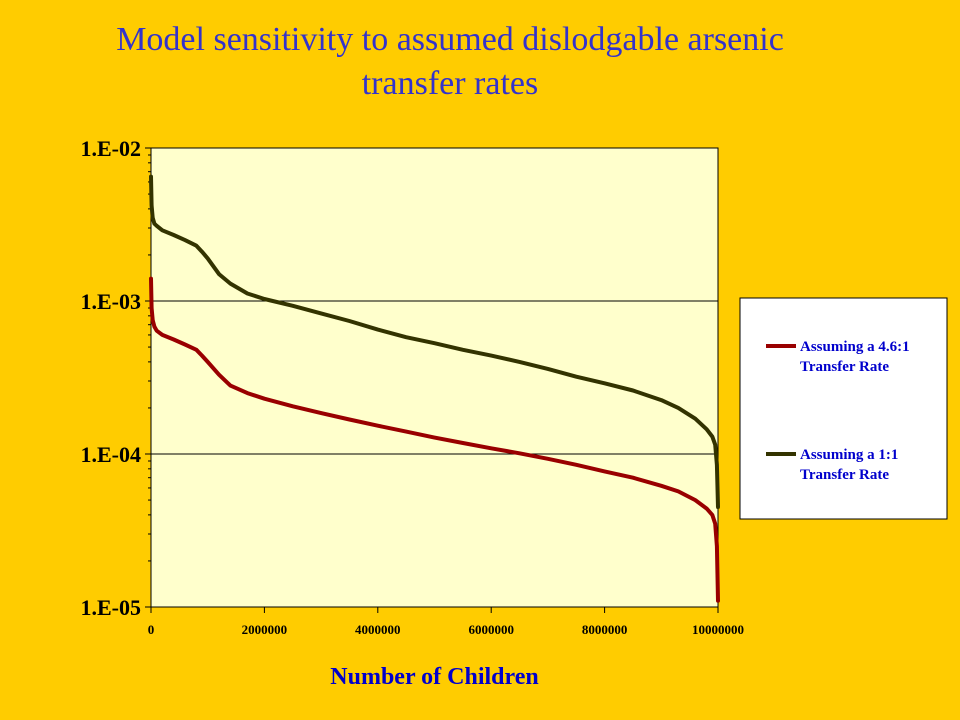  What do you see at coordinates (111, 301) in the screenshot?
I see `y-tick-label: 1.E-03` at bounding box center [111, 301].